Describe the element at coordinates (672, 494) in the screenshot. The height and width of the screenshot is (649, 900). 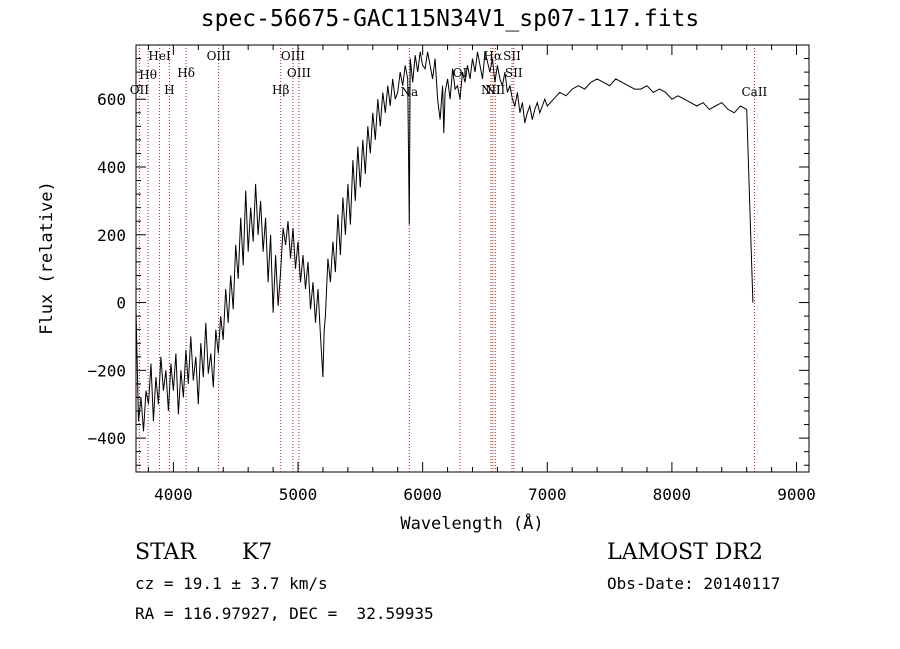
I see `x-tick-label: 8000` at that location.